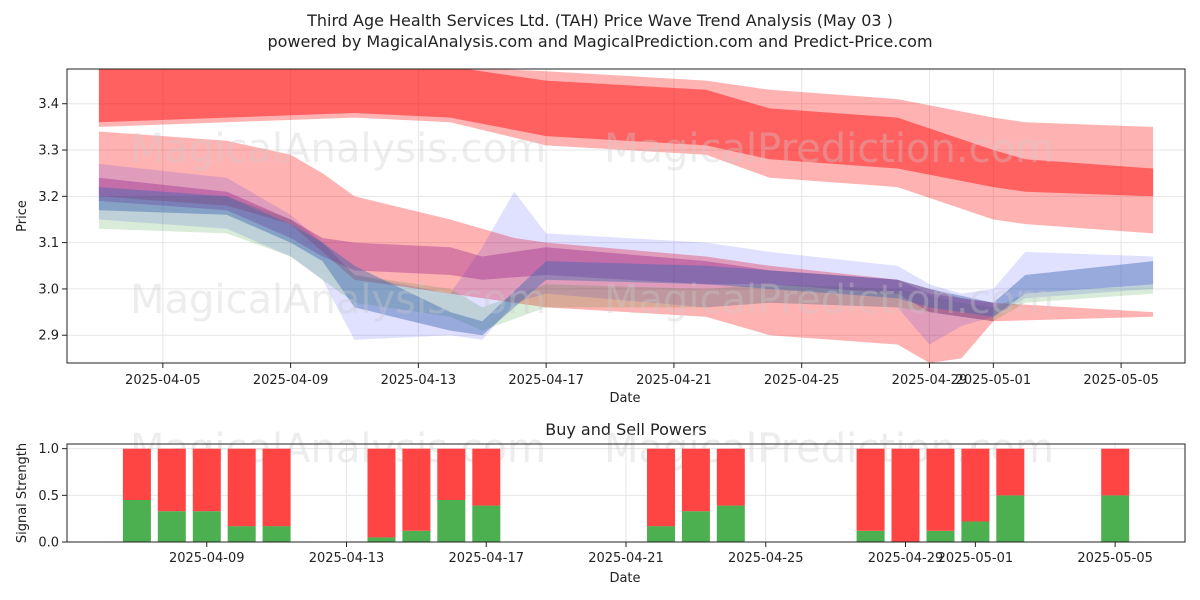  Describe the element at coordinates (48, 449) in the screenshot. I see `buy-sell-y-tick-label-2: 1.0` at that location.